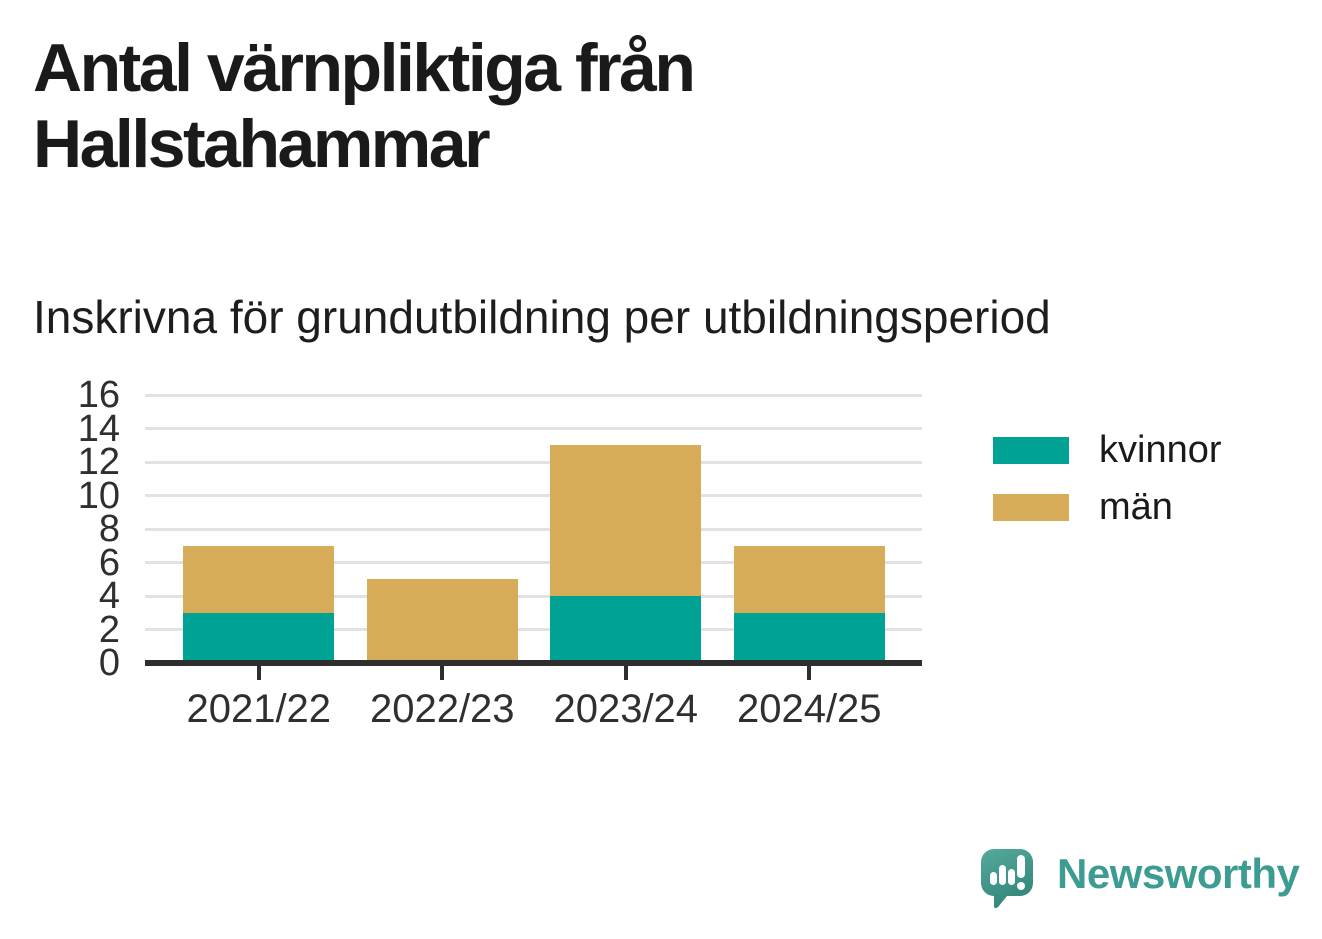 The width and height of the screenshot is (1322, 939). I want to click on chart-title: Antal värnpliktiga från Hallstahammar, so click(364, 106).